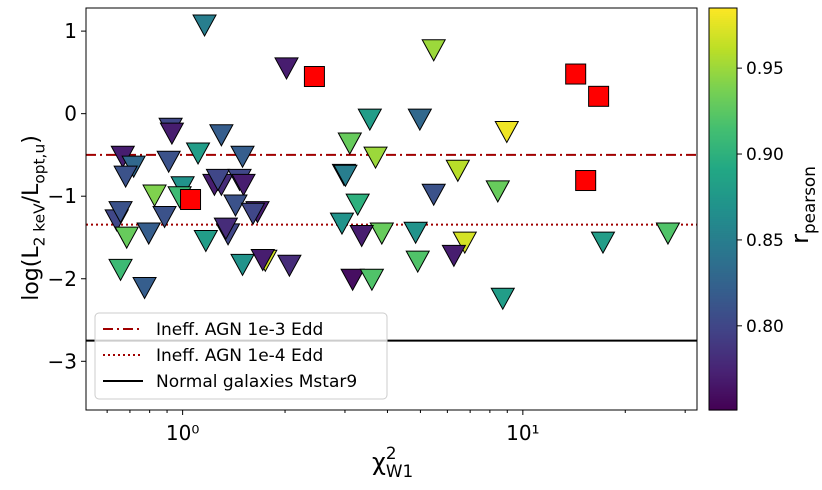 Image resolution: width=822 pixels, height=490 pixels. I want to click on y-tick-label: −3, so click(62, 361).